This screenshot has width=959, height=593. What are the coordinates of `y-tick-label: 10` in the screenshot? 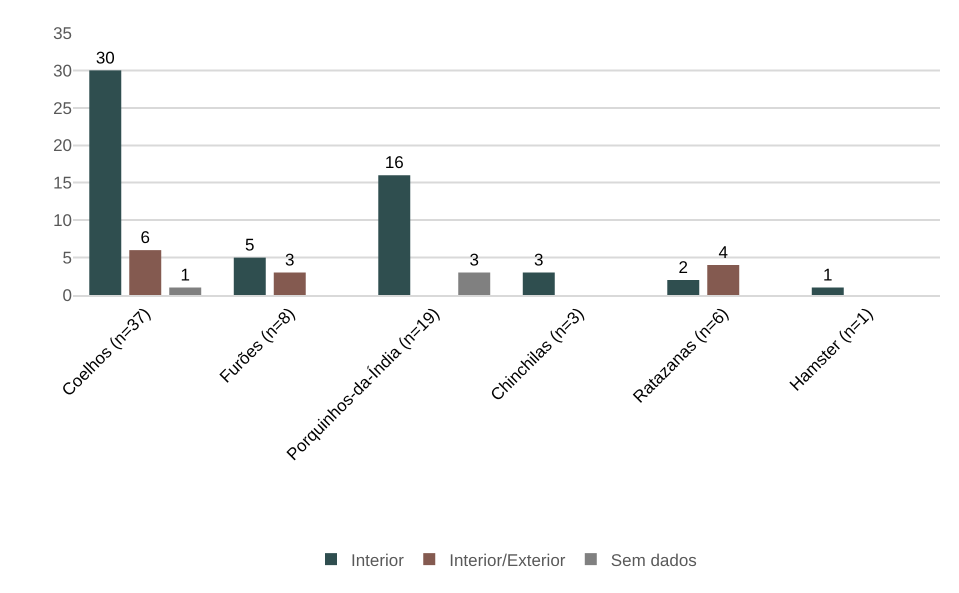 It's located at (62, 220).